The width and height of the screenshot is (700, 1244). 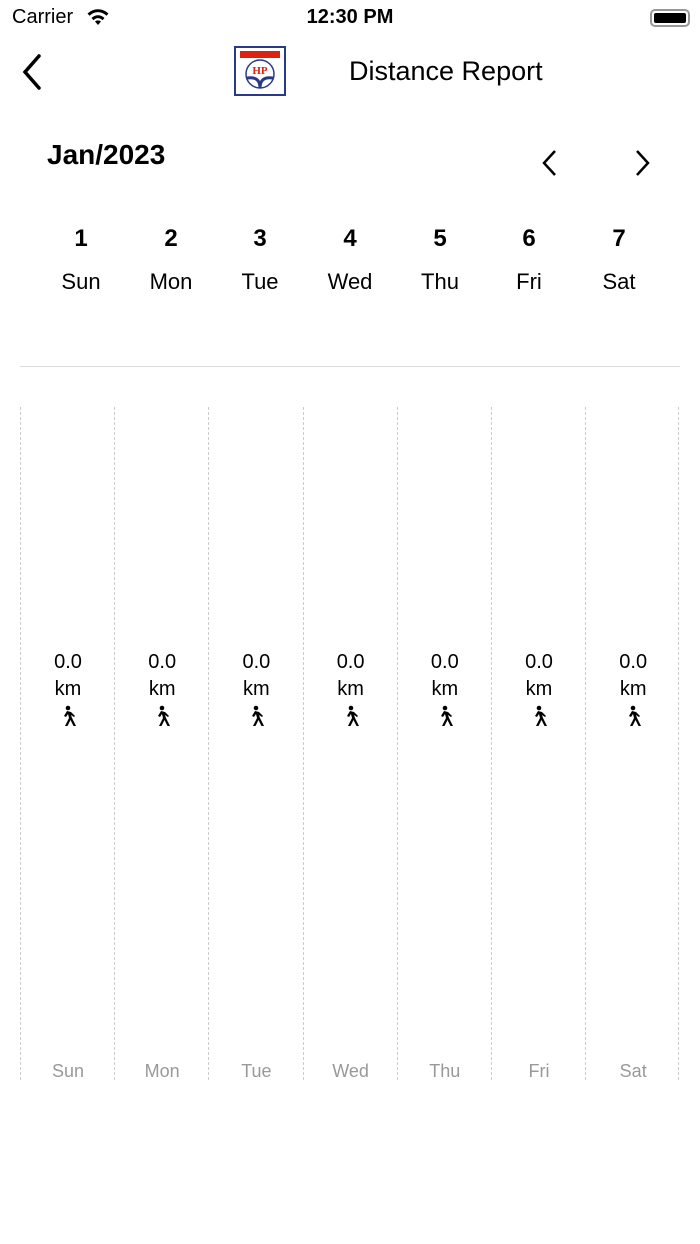 What do you see at coordinates (539, 1071) in the screenshot?
I see `x-axis-label: Fri` at bounding box center [539, 1071].